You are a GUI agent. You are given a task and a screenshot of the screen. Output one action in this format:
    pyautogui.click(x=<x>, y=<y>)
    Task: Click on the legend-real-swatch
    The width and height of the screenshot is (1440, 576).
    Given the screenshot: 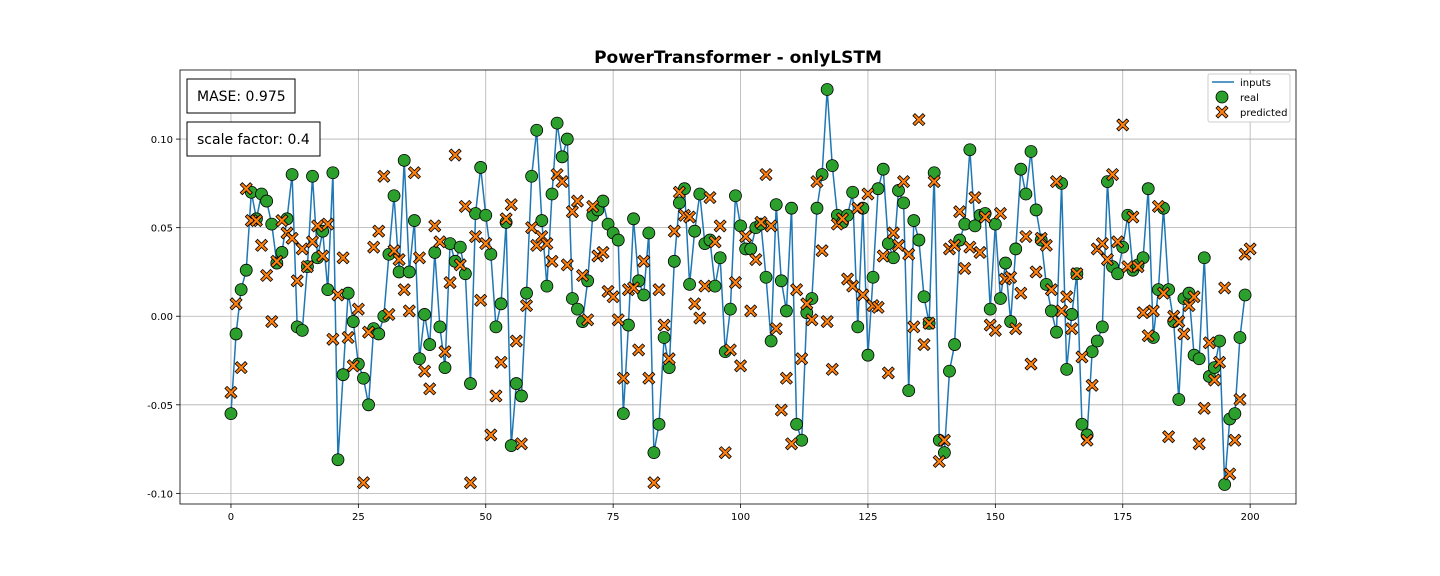 What is the action you would take?
    pyautogui.click(x=1222, y=97)
    